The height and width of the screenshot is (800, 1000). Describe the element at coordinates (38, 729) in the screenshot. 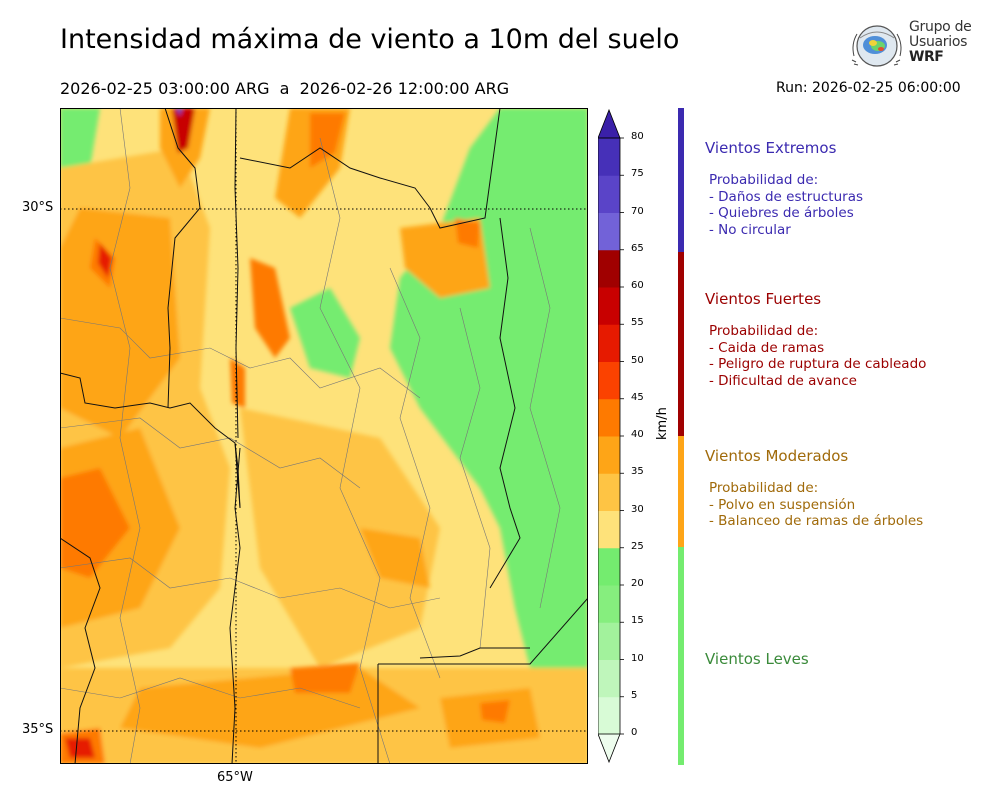

I see `lat-label-35s: 35°S` at that location.